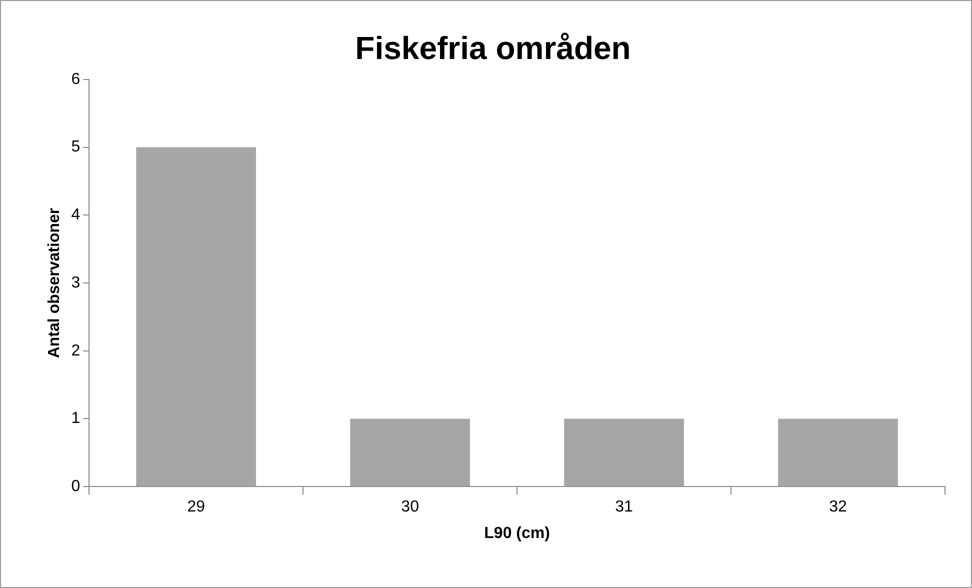 This screenshot has height=588, width=972. What do you see at coordinates (838, 507) in the screenshot?
I see `x-tick-label: 32` at bounding box center [838, 507].